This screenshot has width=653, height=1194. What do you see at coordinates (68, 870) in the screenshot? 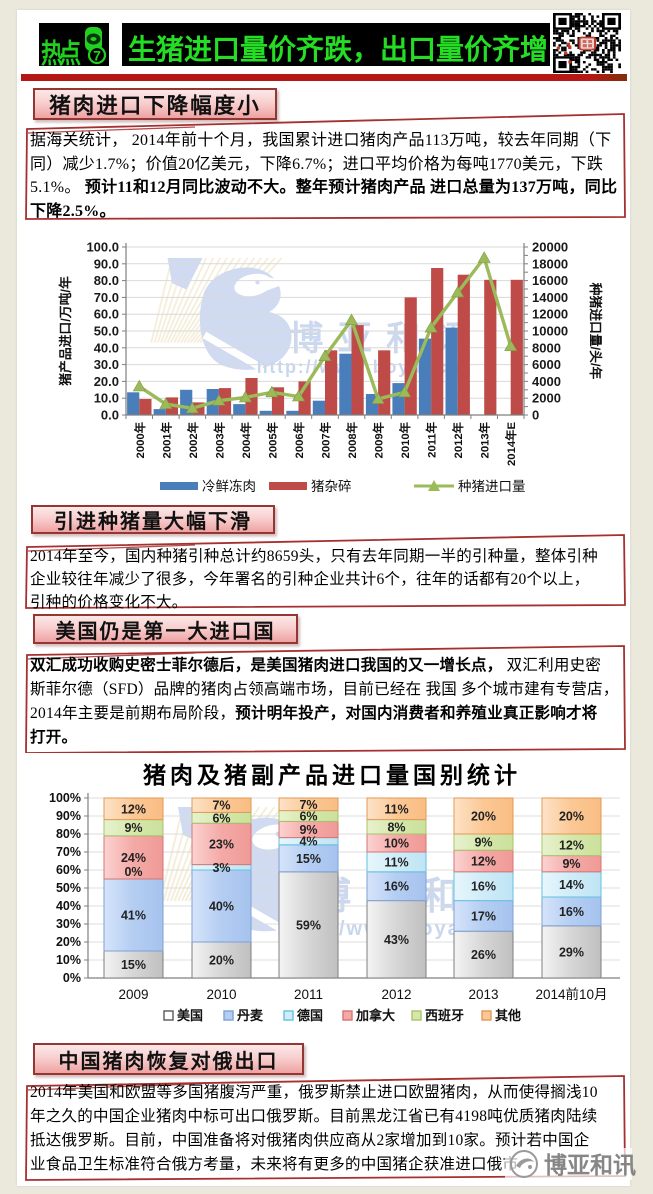
I see `svg-text: 60%` at bounding box center [68, 870].